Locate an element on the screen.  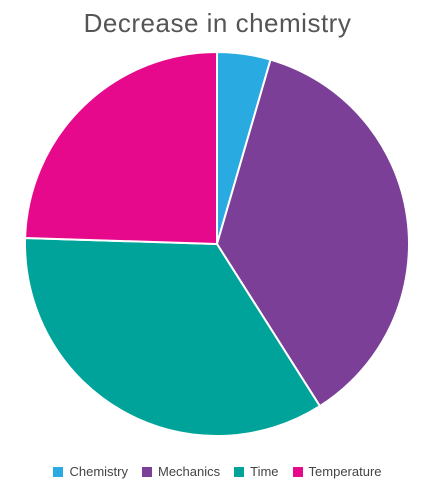
legend-item-chemistry: Chemistry is located at coordinates (90, 471).